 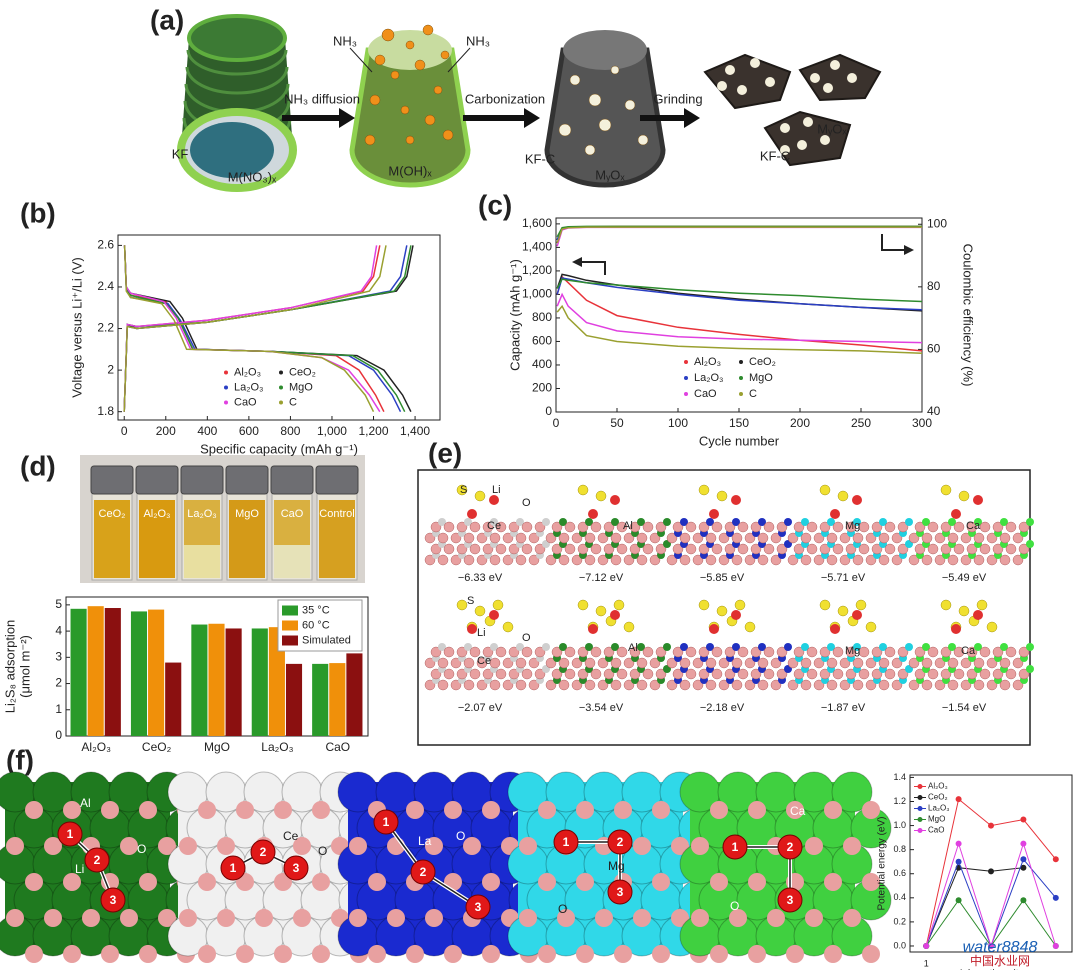 What do you see at coordinates (739, 423) in the screenshot?
I see `x-tick-label: 150` at bounding box center [739, 423].